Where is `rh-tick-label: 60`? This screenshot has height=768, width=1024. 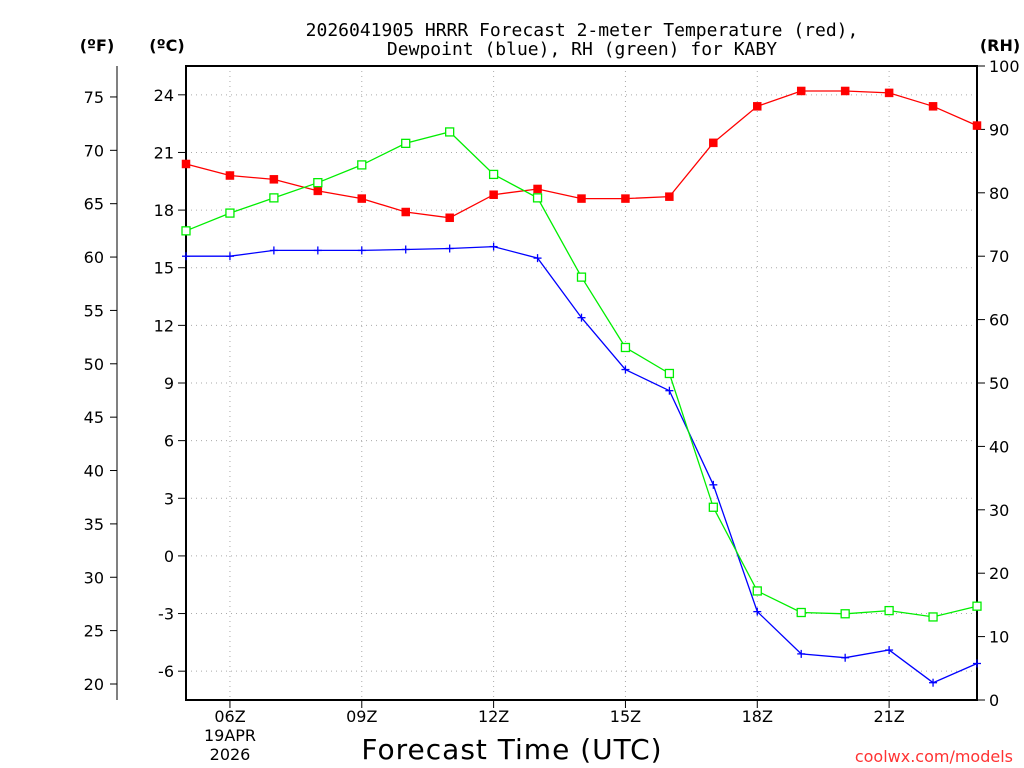
rh-tick-label: 60 is located at coordinates (999, 320).